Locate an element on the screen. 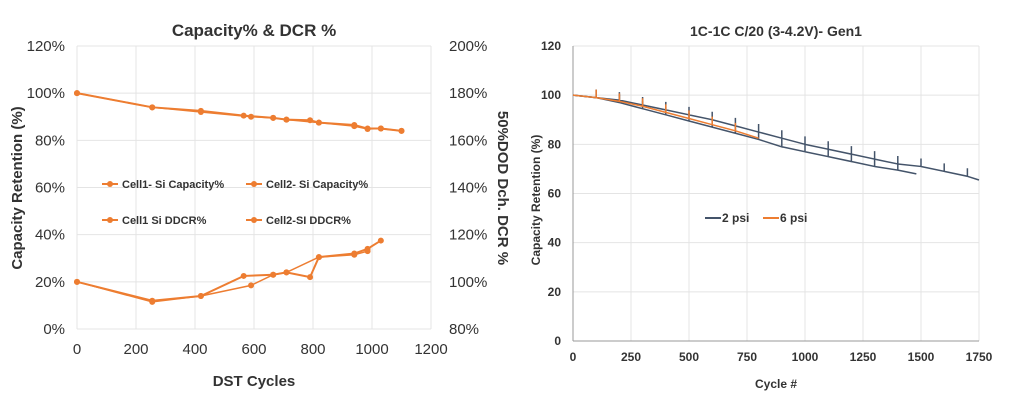 The width and height of the screenshot is (1010, 400). y-tick-label: 100 is located at coordinates (551, 95).